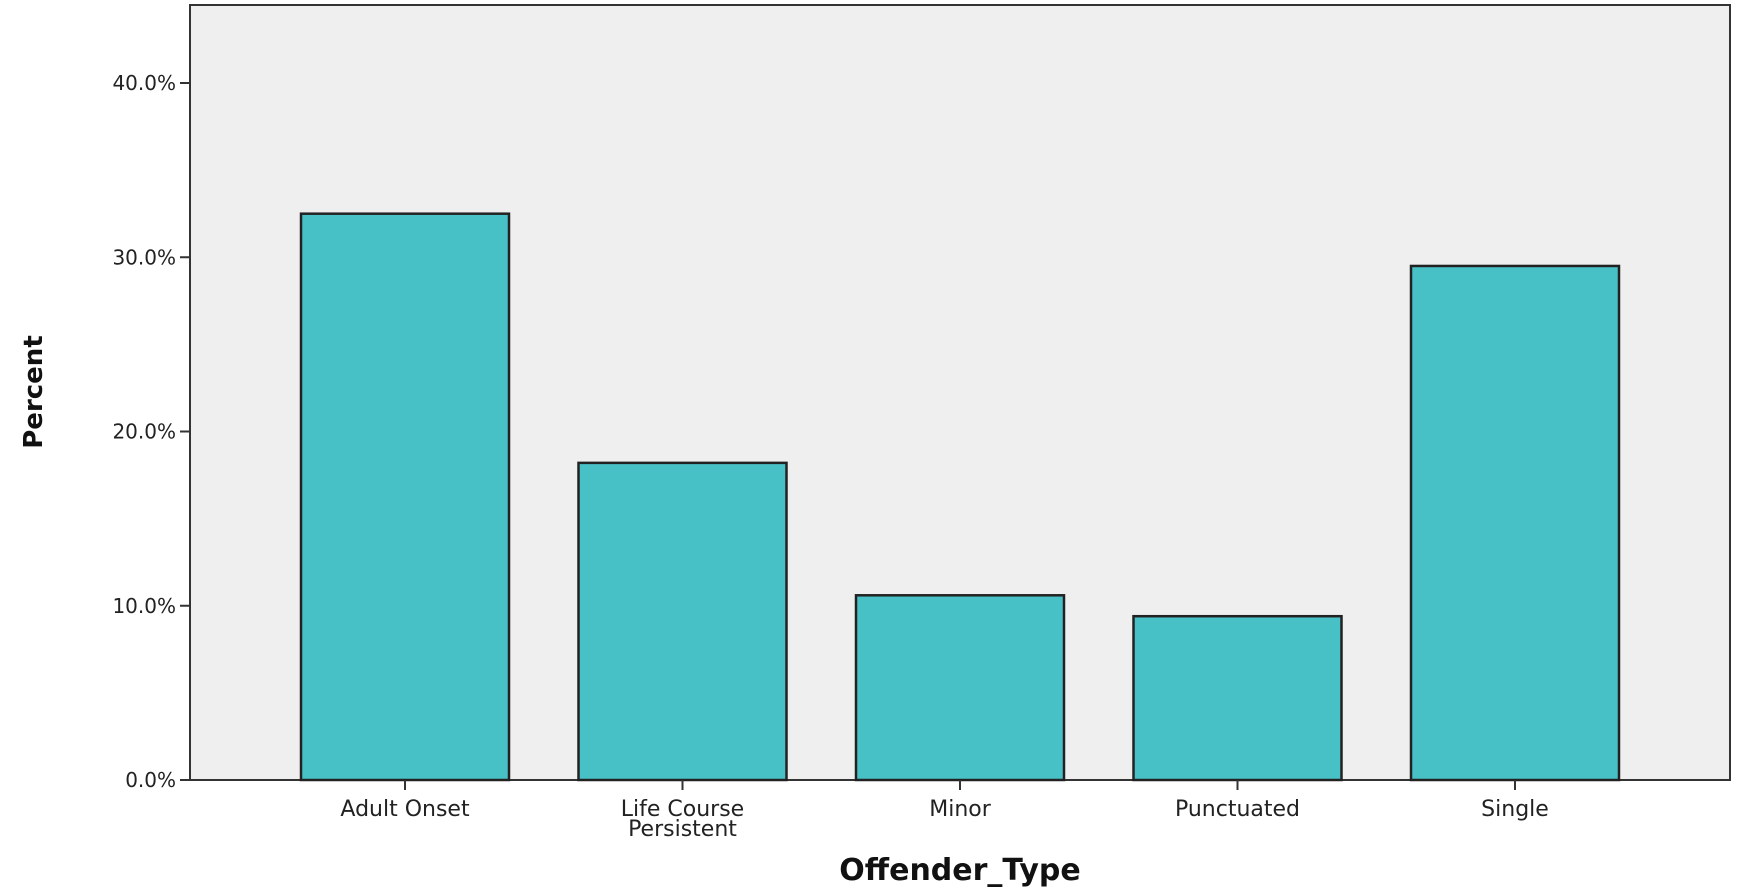 This screenshot has width=1737, height=889. Describe the element at coordinates (34, 392) in the screenshot. I see `y-axis-title: Percent` at that location.